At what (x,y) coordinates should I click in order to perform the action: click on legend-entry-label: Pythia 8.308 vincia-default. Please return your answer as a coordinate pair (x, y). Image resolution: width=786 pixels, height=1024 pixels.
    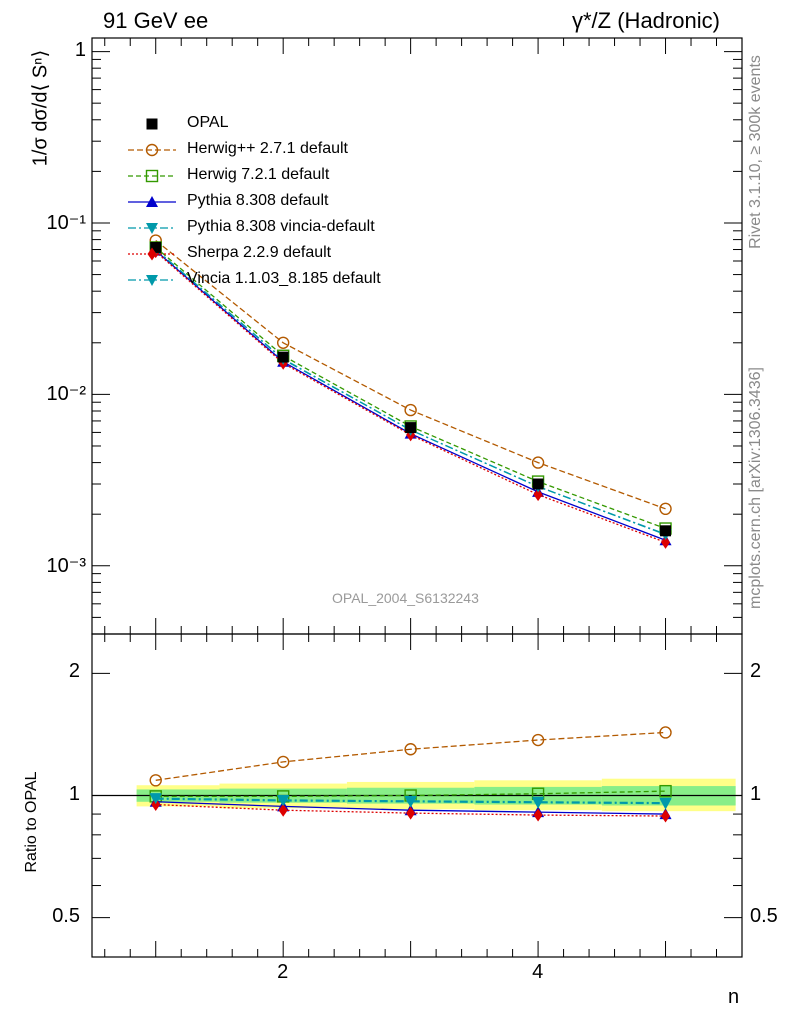
    Looking at the image, I should click on (281, 226).